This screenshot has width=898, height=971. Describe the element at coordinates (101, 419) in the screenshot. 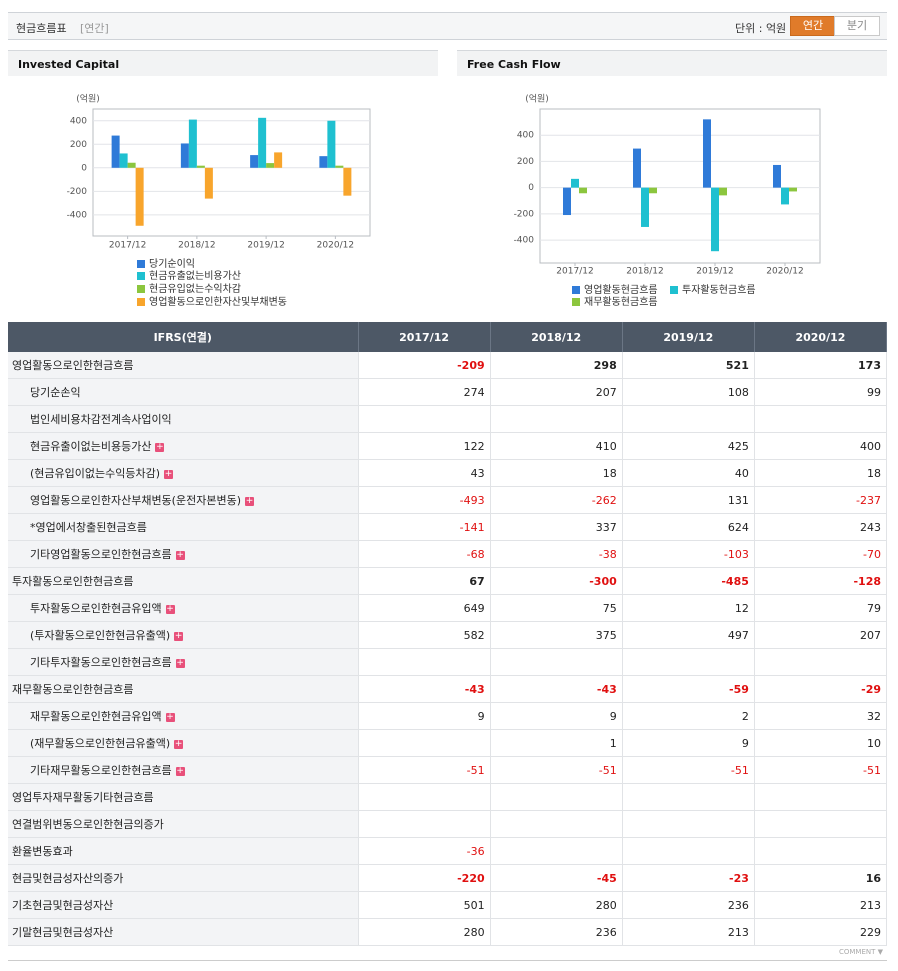

I see `row-label: 법인세비용차감전계속사업이익` at that location.